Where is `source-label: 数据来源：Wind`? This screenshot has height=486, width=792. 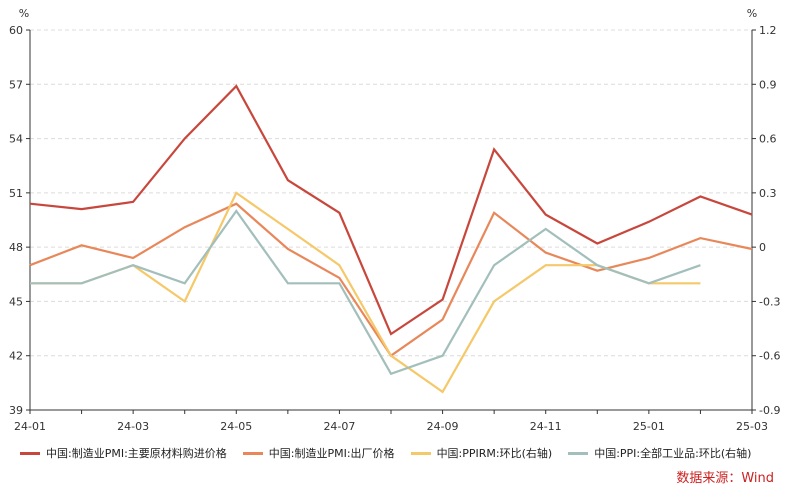
source-label: 数据来源：Wind is located at coordinates (725, 478).